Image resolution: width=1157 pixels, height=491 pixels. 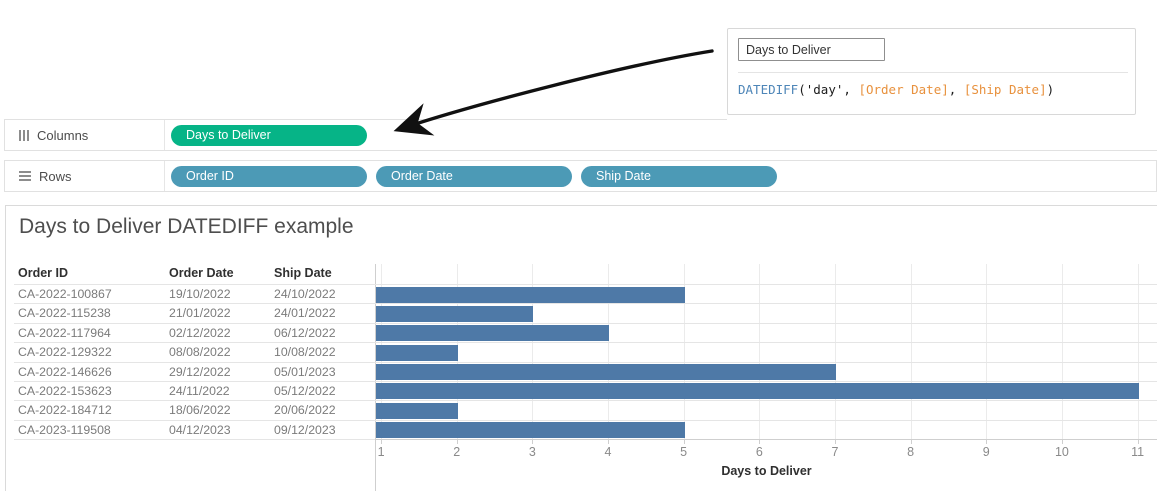 I want to click on cell-order-date: 18/06/2022, so click(x=200, y=410).